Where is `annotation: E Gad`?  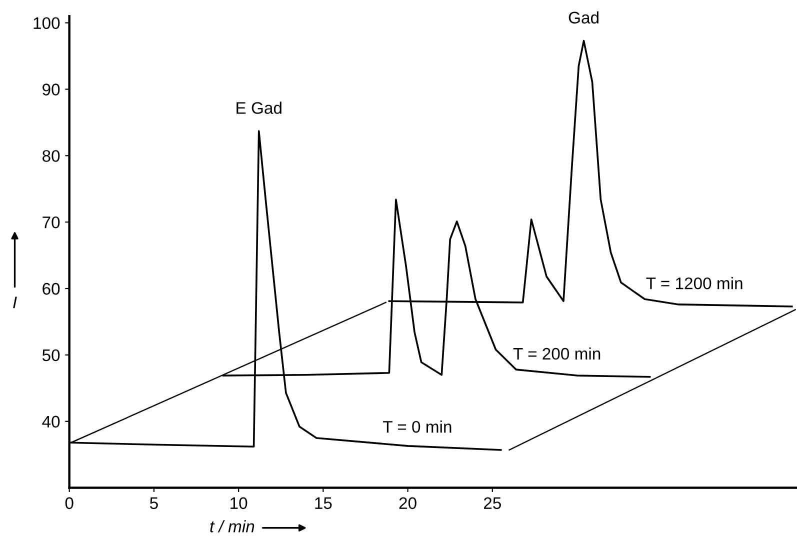 annotation: E Gad is located at coordinates (259, 108).